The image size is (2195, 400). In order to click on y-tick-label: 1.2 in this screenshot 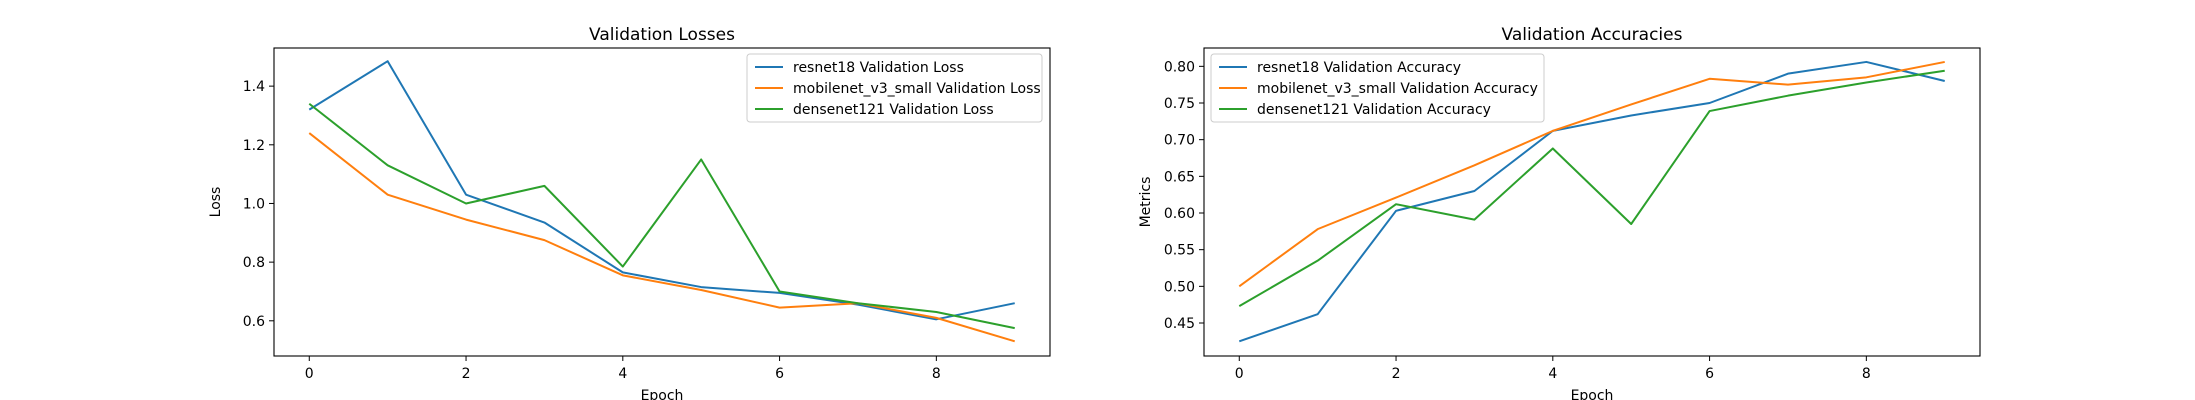, I will do `click(254, 146)`.